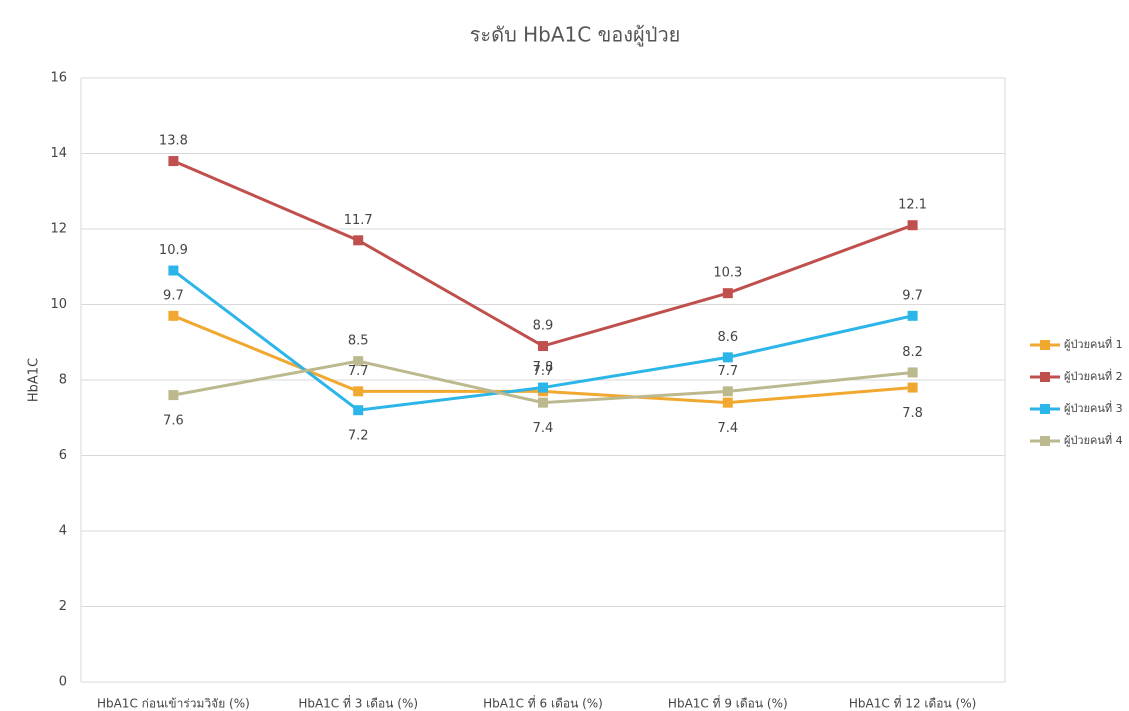 This screenshot has height=711, width=1129. What do you see at coordinates (58, 78) in the screenshot?
I see `y-tick-label: 16` at bounding box center [58, 78].